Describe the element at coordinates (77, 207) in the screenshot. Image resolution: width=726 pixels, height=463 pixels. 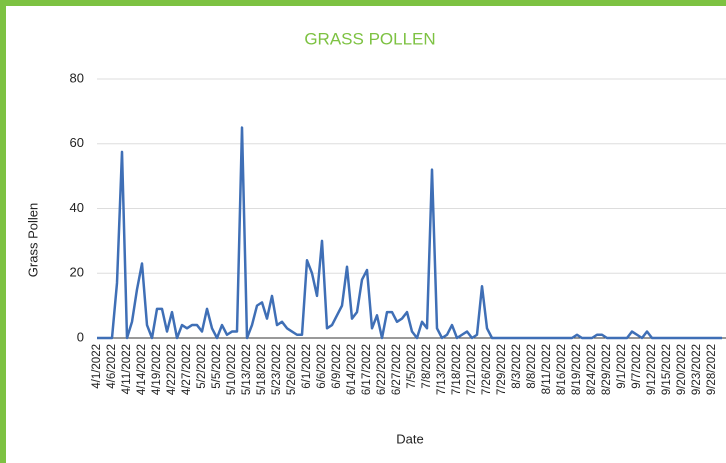
I see `y-tick-label: 40` at that location.